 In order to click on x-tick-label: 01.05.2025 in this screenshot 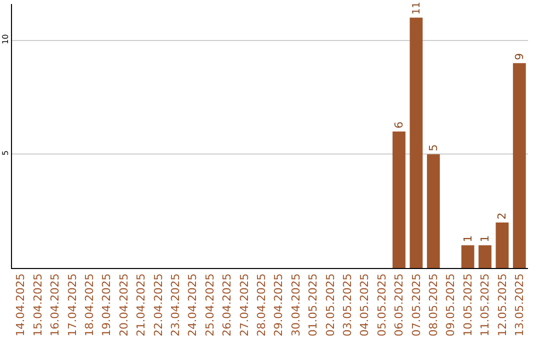, I will do `click(313, 304)`.